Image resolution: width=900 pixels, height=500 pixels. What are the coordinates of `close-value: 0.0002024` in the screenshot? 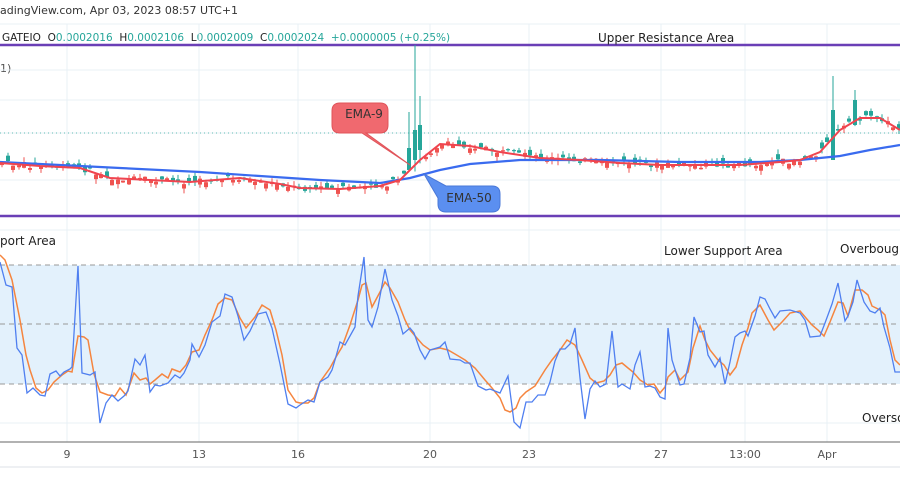 It's located at (296, 38).